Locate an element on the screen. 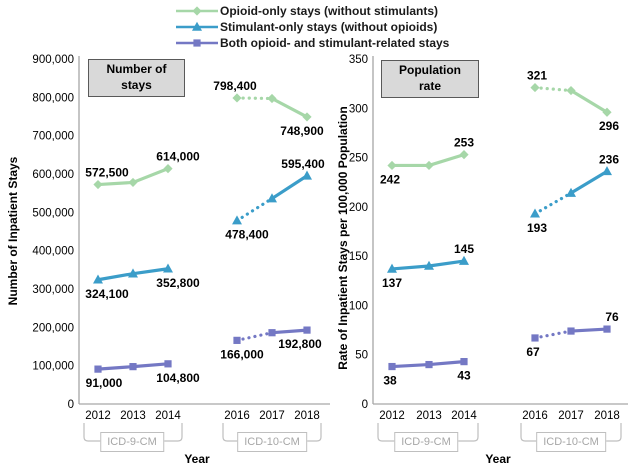 The width and height of the screenshot is (635, 475). series-stimulant-only: 137 145 193 236 is located at coordinates (500, 221).